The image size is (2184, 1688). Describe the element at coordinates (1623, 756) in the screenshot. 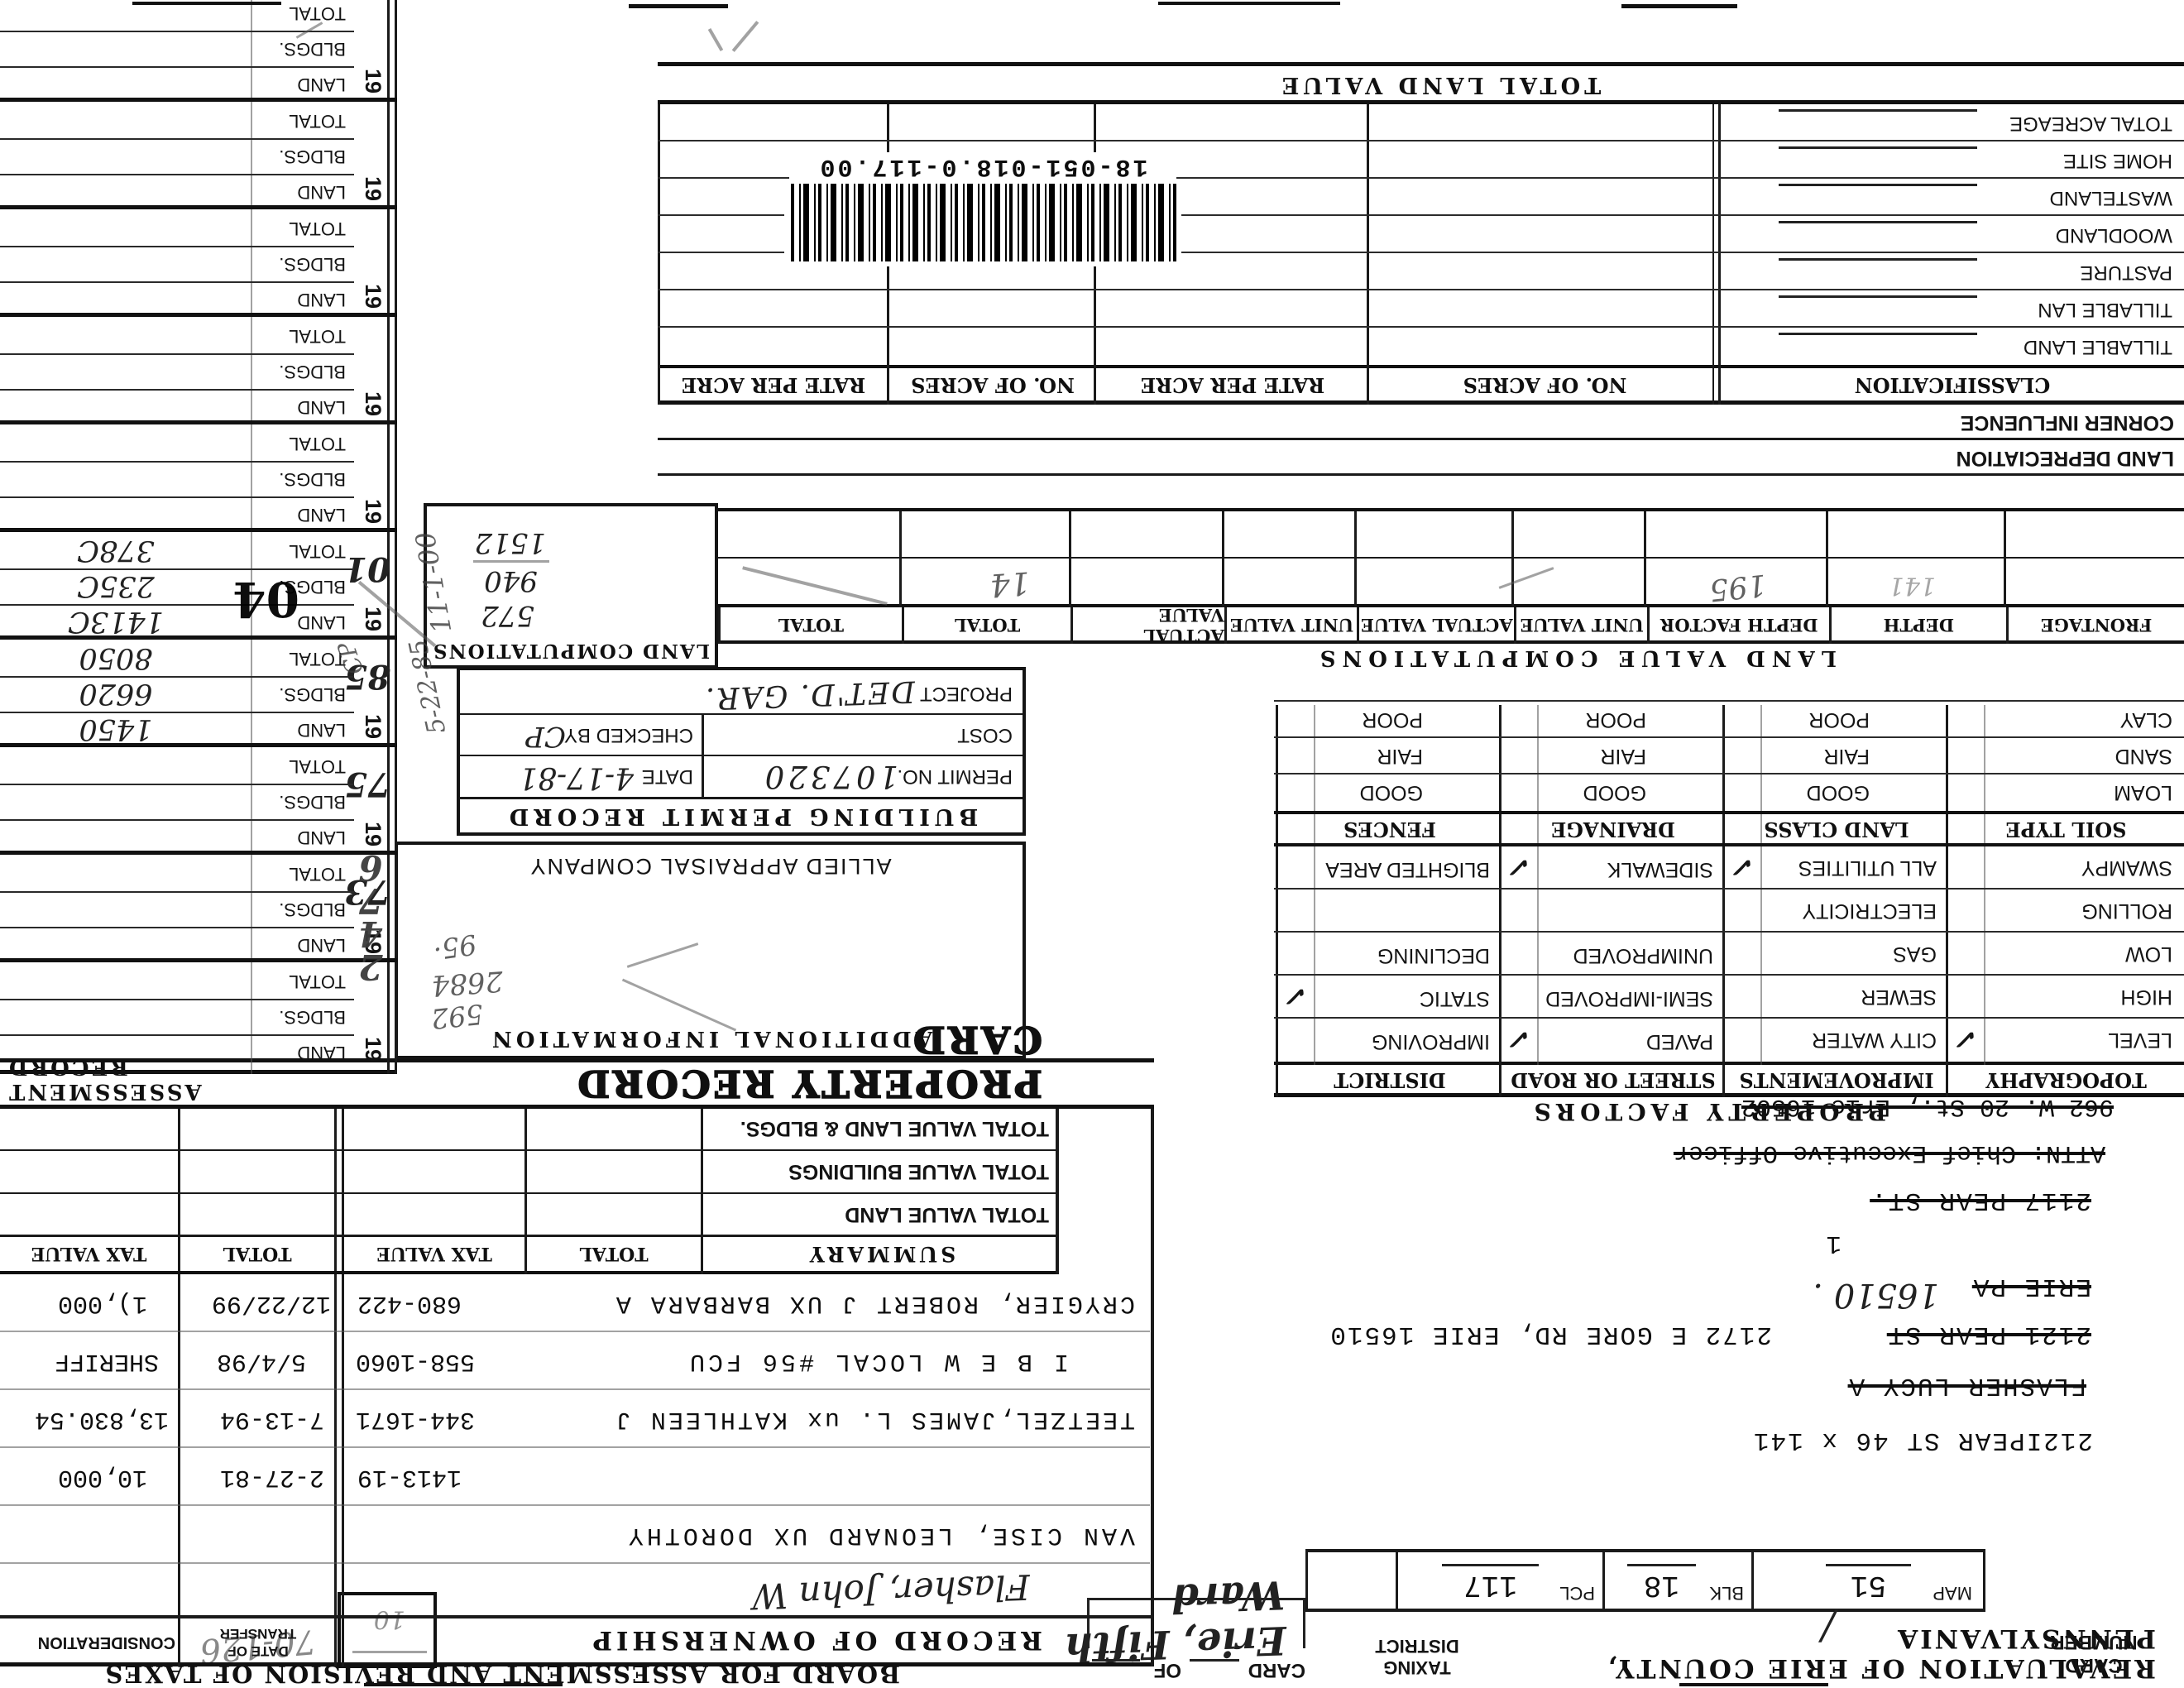

I see `soil-drainage-rating: FAIR` at that location.